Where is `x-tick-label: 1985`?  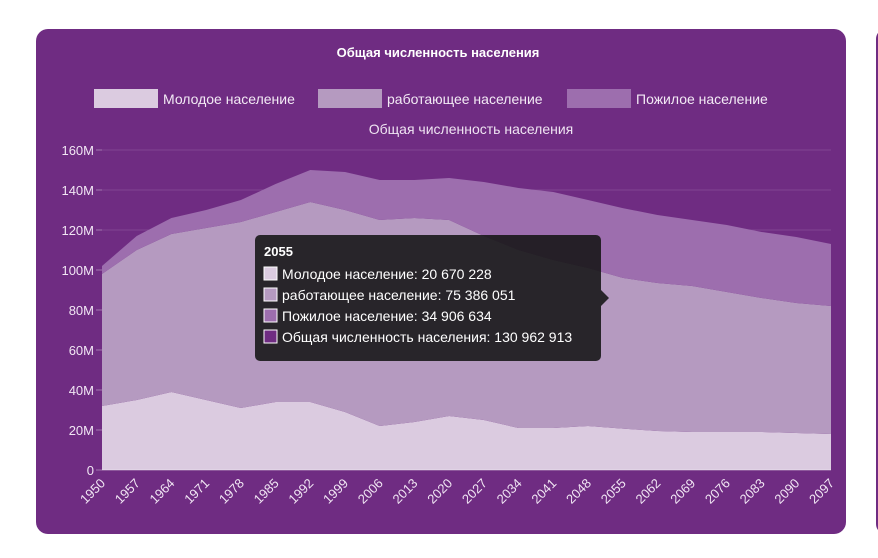
x-tick-label: 1985 is located at coordinates (266, 491).